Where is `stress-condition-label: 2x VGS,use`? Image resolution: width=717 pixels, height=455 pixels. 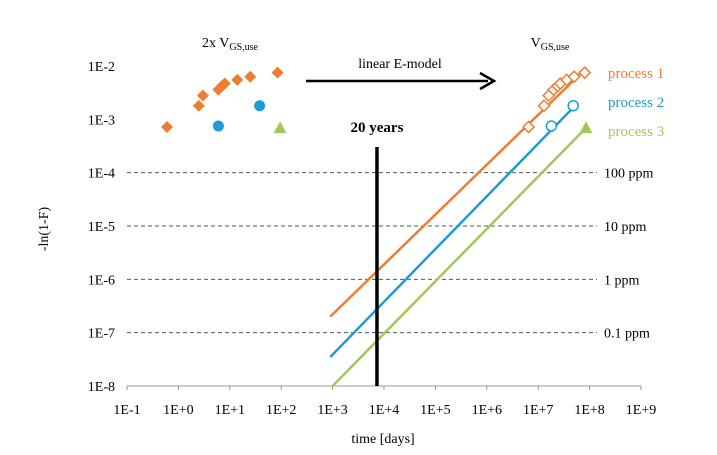 stress-condition-label: 2x VGS,use is located at coordinates (230, 44).